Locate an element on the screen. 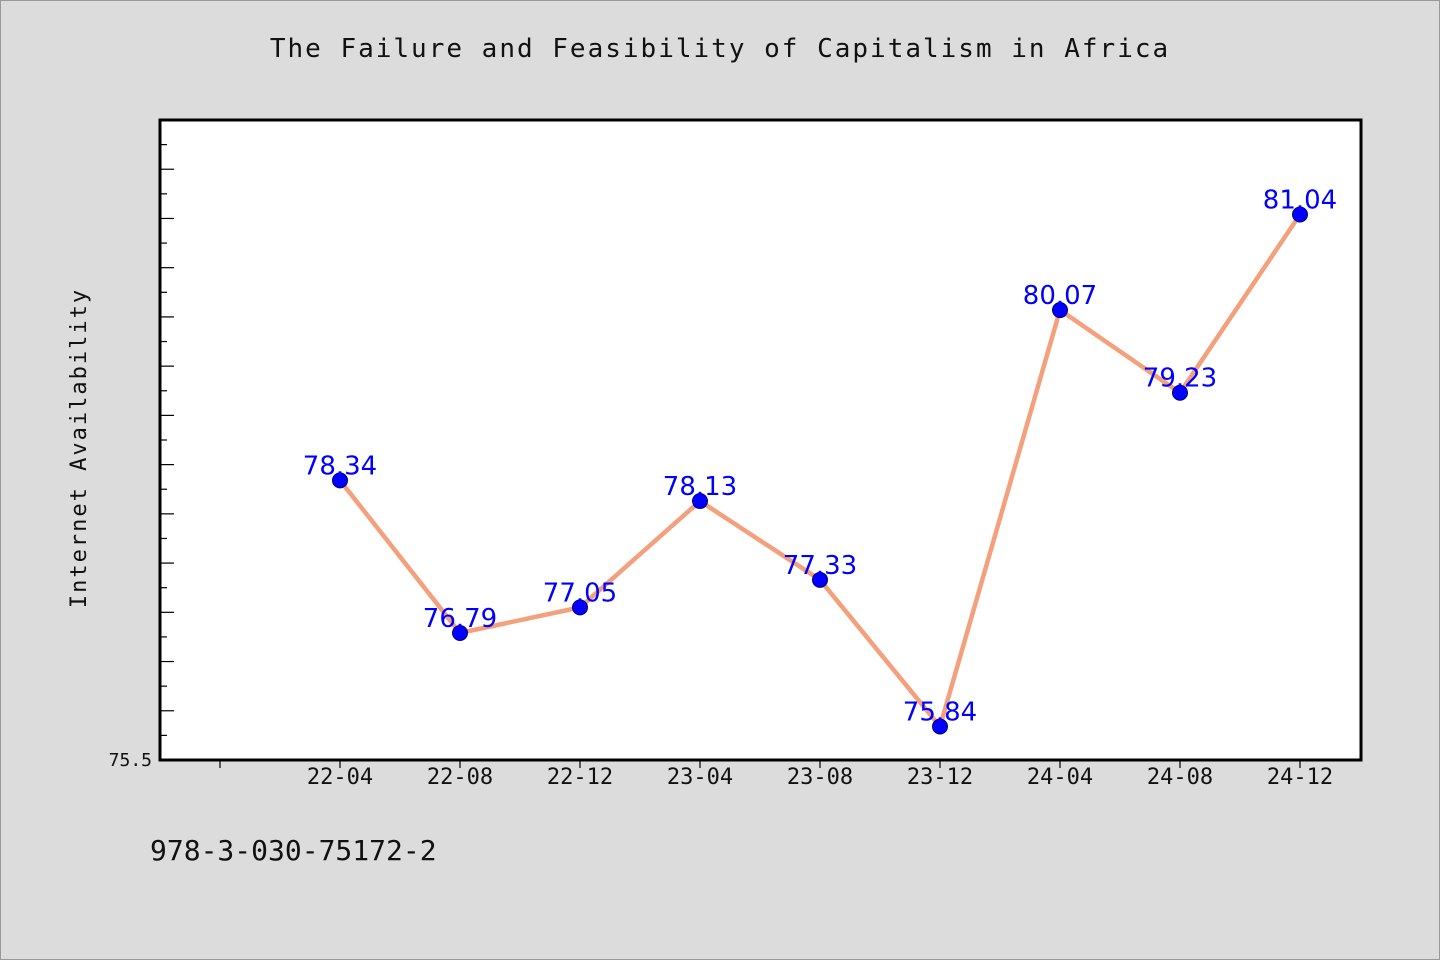  x-tick-label: 24-08 is located at coordinates (1180, 777).